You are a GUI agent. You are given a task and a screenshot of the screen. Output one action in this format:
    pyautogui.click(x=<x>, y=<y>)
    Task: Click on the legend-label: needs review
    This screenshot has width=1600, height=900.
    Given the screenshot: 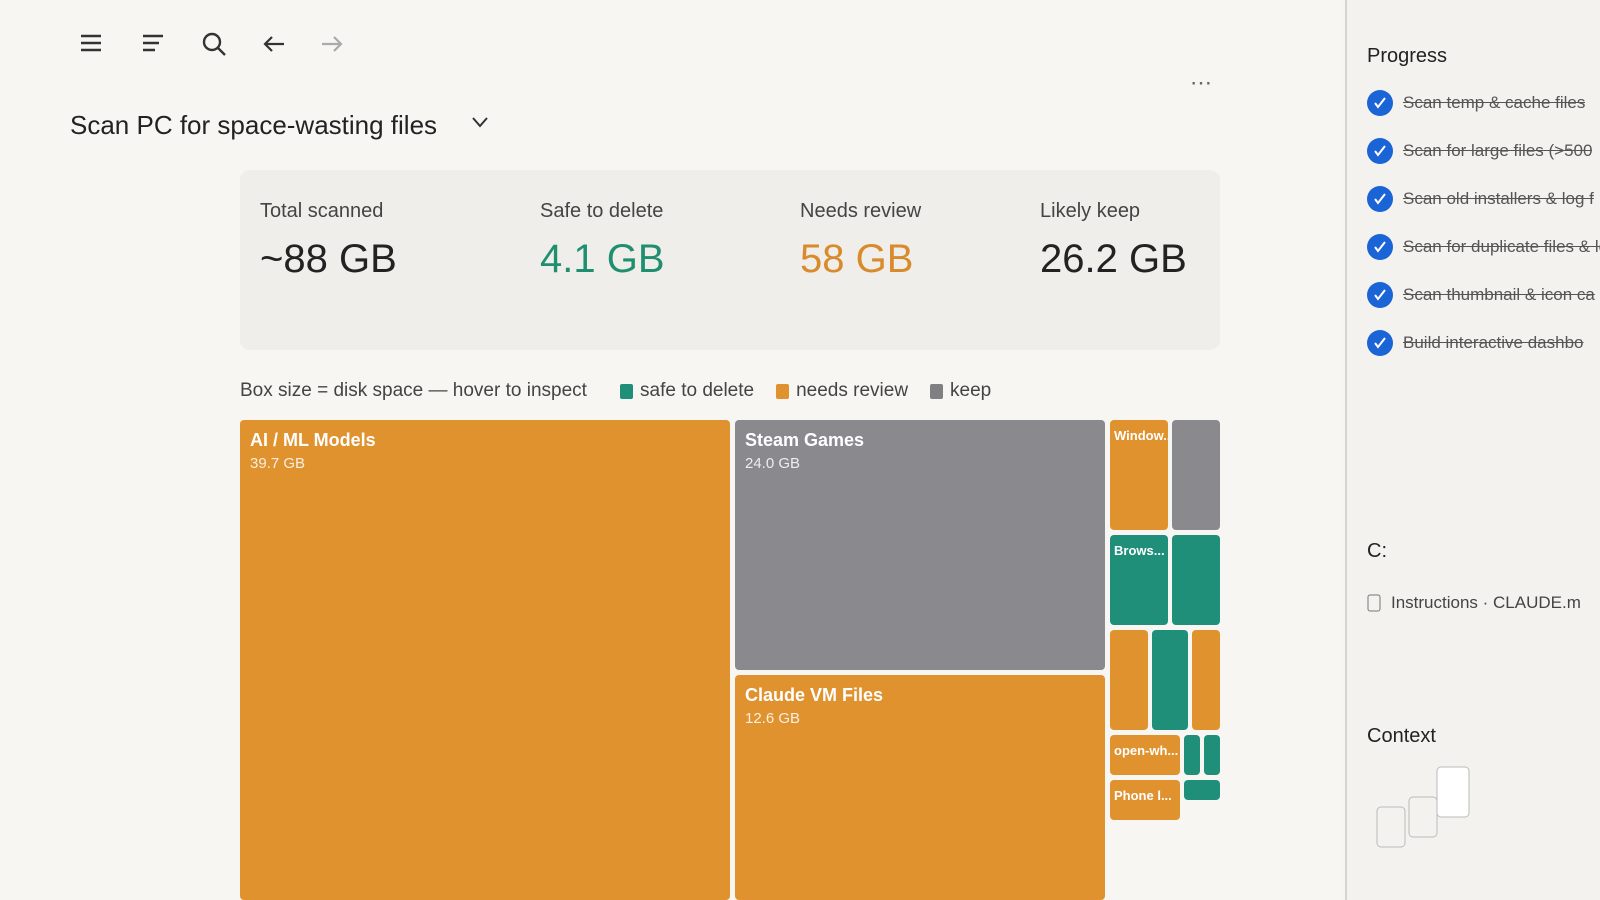 What is the action you would take?
    pyautogui.click(x=852, y=390)
    